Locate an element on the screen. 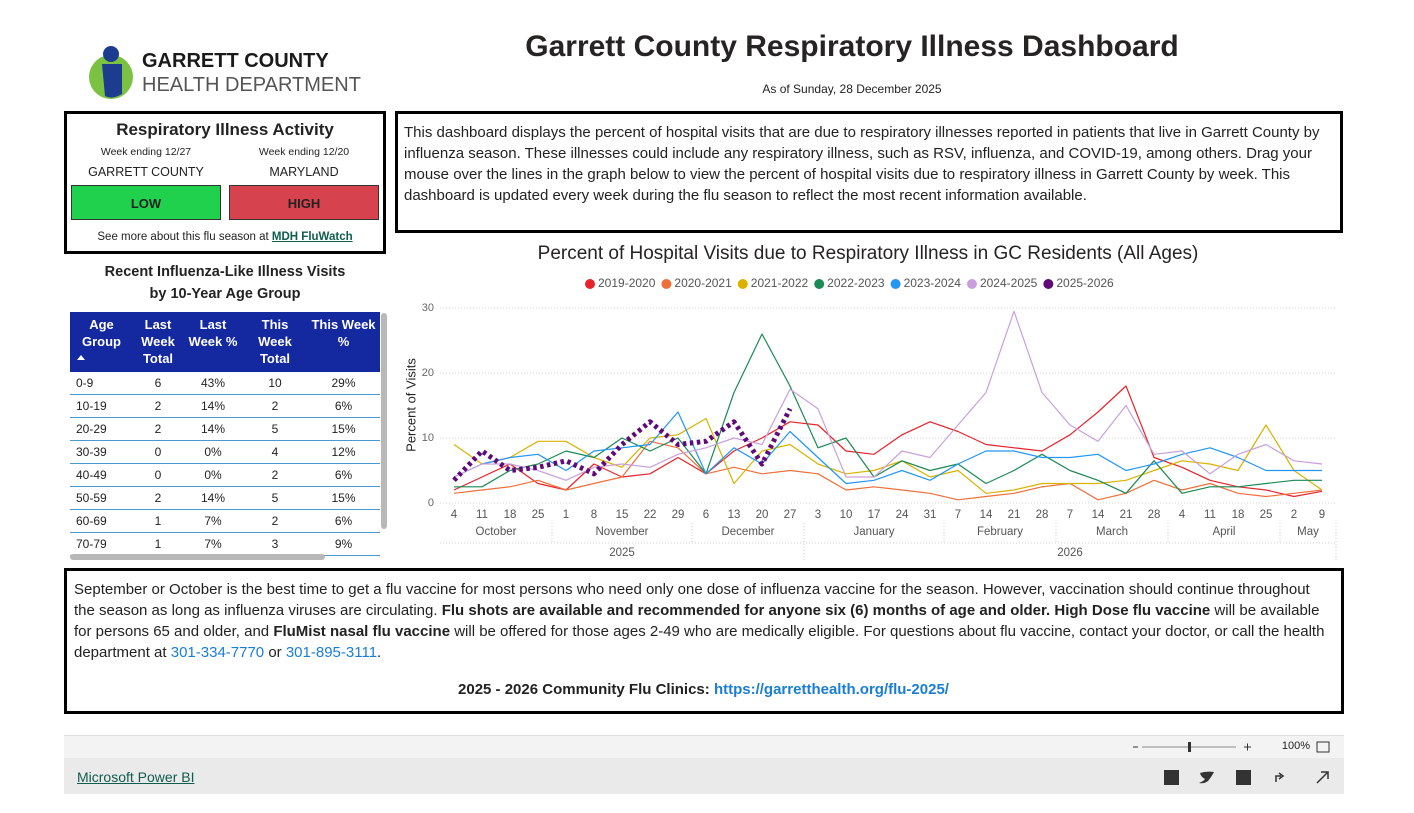 This screenshot has height=813, width=1414. powerbi-link: Microsoft Power BI is located at coordinates (136, 777).